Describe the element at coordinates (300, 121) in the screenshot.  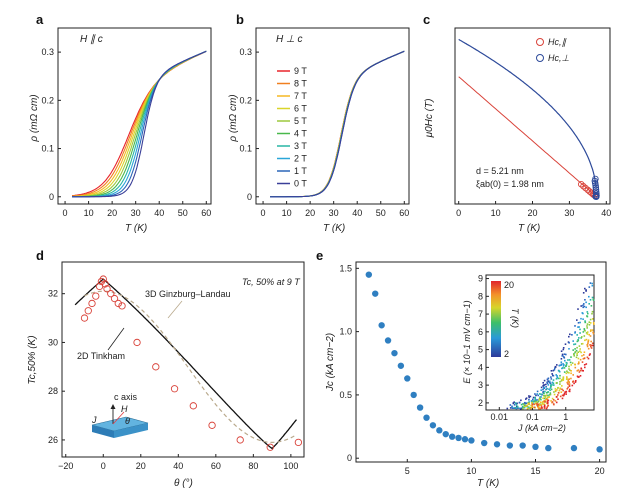
I see `legend-label: 5 T` at that location.